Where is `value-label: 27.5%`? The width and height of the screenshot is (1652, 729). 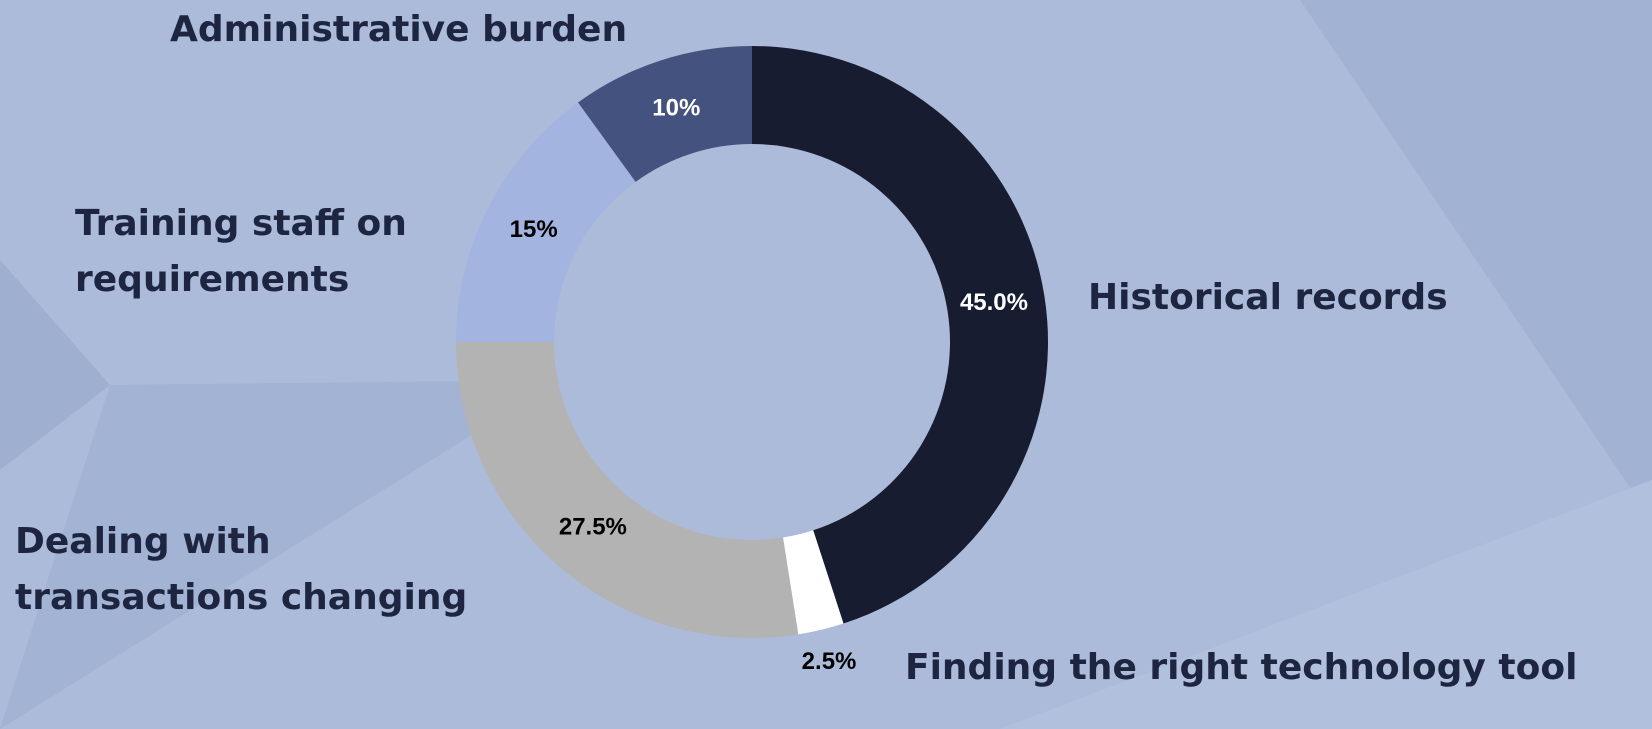 value-label: 27.5% is located at coordinates (593, 527).